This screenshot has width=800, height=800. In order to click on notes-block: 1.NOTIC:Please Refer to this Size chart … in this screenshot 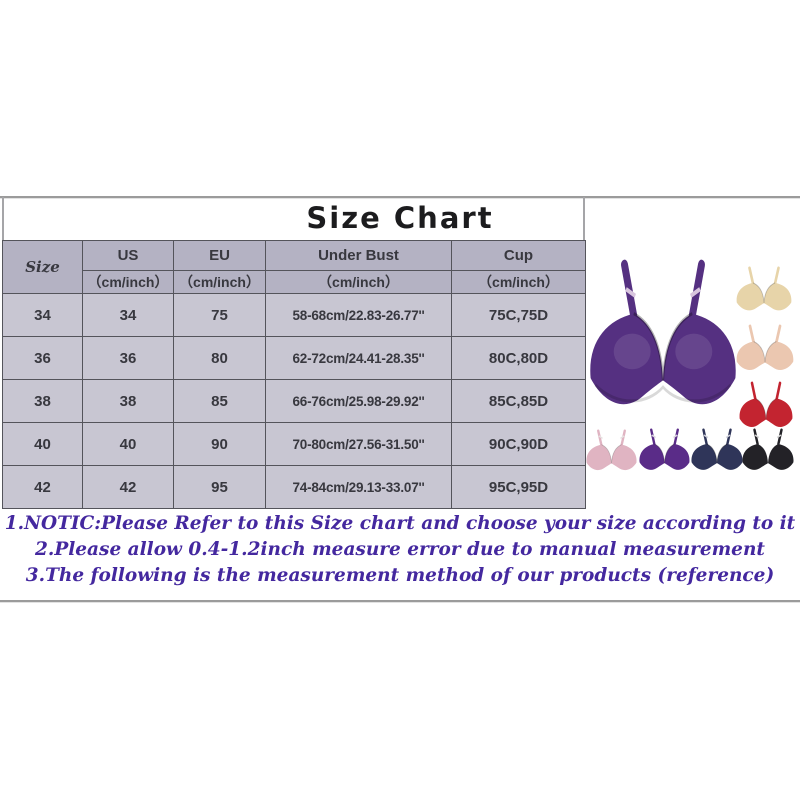, I will do `click(400, 550)`.